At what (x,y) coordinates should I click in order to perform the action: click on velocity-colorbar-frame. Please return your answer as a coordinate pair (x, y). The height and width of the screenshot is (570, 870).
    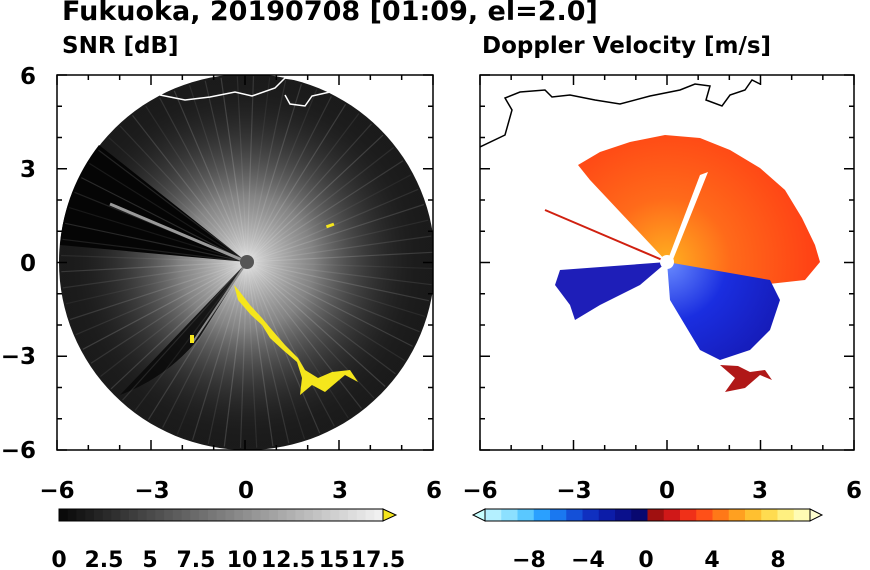
    Looking at the image, I should click on (647, 515).